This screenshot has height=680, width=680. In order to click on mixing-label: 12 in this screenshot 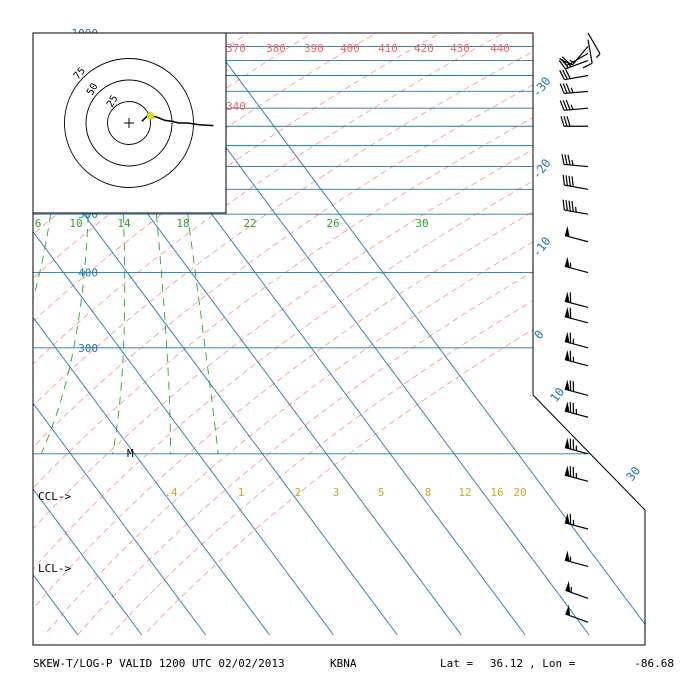, I will do `click(464, 492)`.